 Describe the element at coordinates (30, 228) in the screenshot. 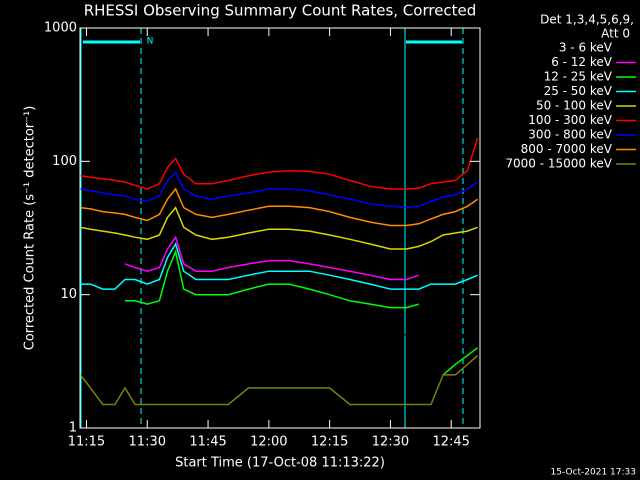

I see `y-axis-label: Corrected Count Rate (s⁻¹ detector⁻¹)` at that location.